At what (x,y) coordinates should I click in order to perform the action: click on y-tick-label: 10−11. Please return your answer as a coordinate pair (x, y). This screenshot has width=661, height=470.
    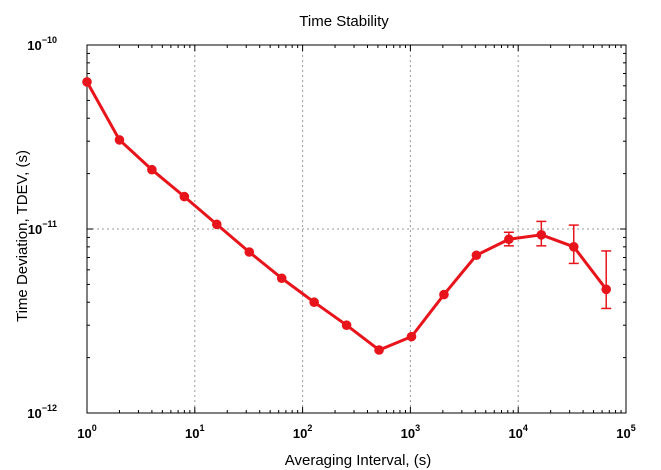
    Looking at the image, I should click on (42, 228).